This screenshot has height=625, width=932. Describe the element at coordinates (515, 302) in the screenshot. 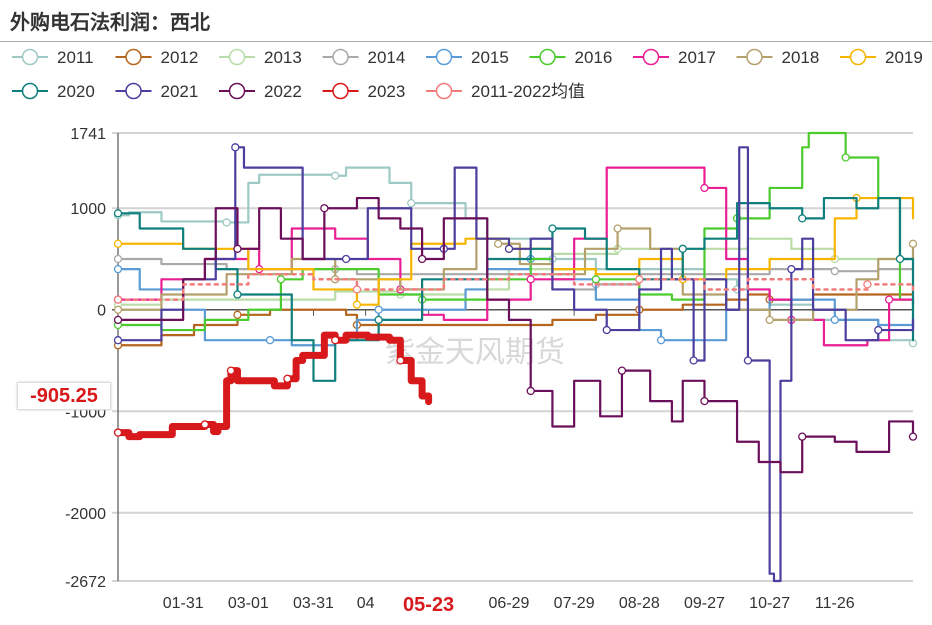

I see `series-line-2015` at that location.